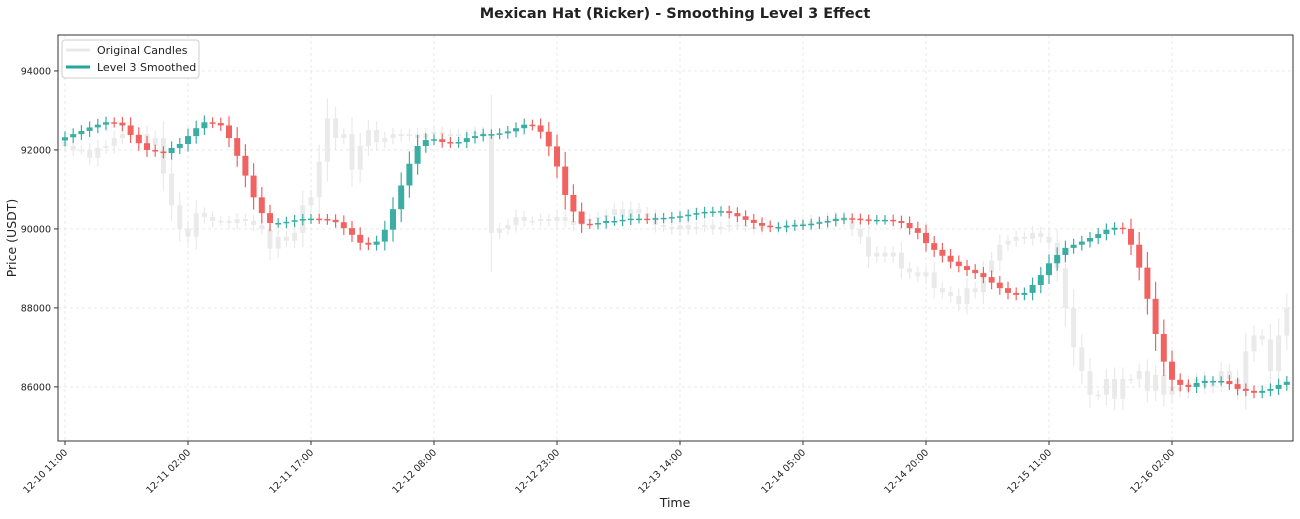 The image size is (1300, 519). What do you see at coordinates (36, 71) in the screenshot?
I see `y-tick-label: 94000` at bounding box center [36, 71].